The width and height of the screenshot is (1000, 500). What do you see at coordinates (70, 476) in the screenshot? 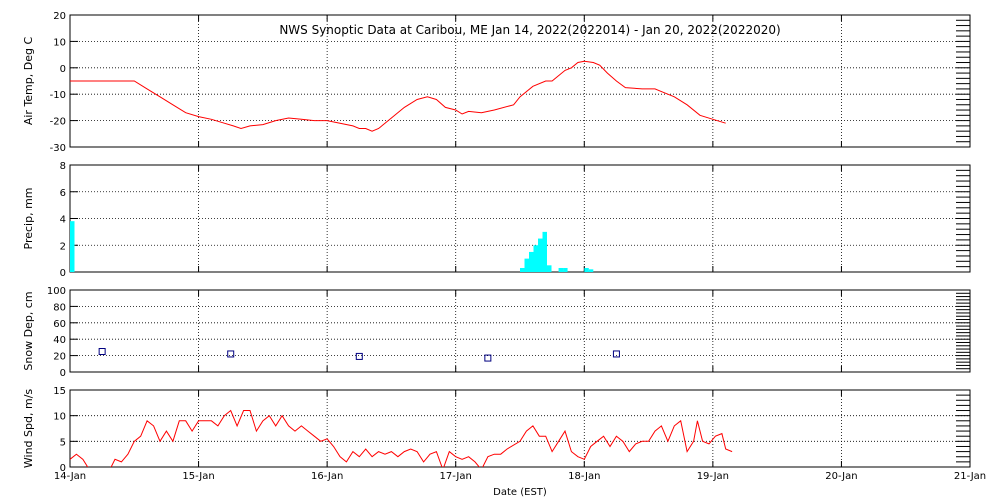
I see `x-tick-label: 14-Jan` at bounding box center [70, 476].